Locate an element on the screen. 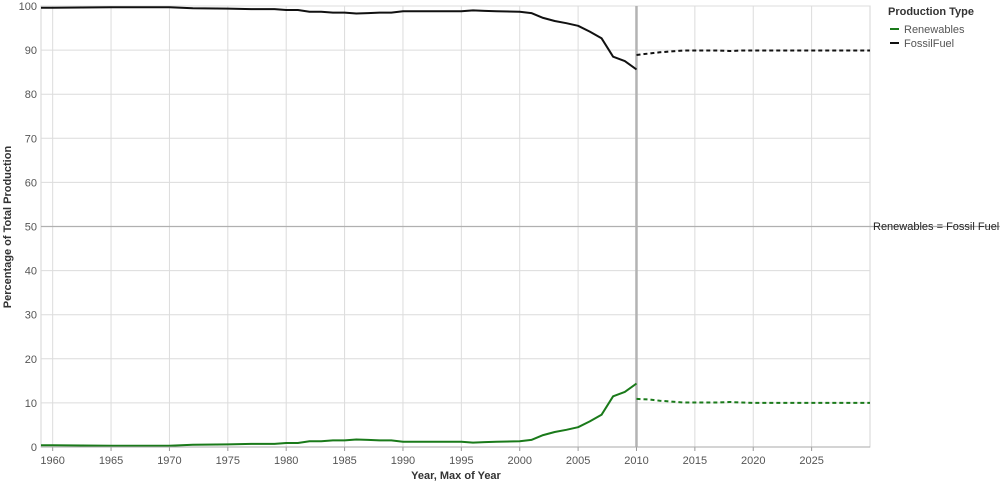 The image size is (1000, 500). y-tick-label: 10 is located at coordinates (31, 404).